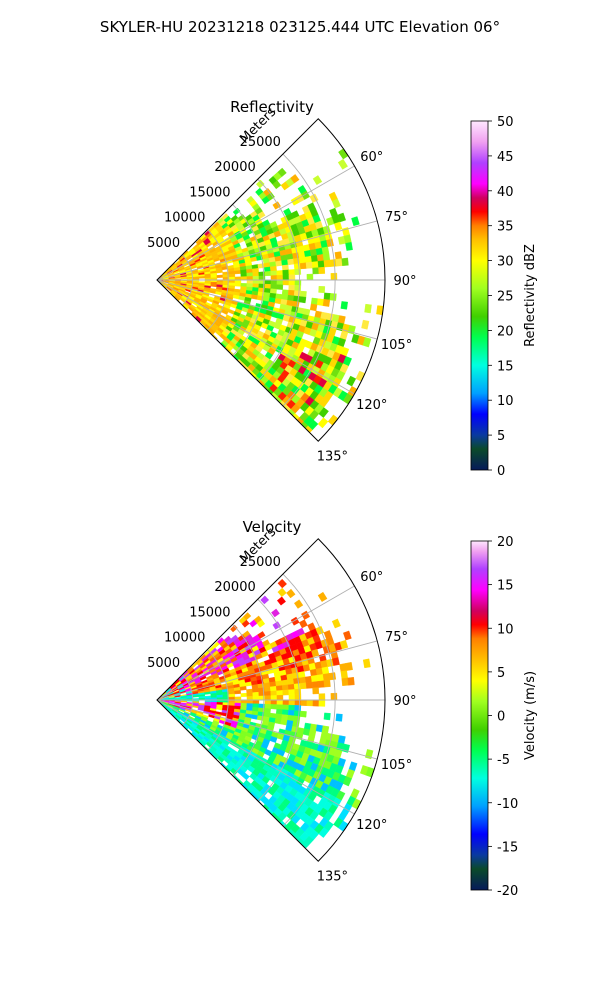 Image resolution: width=600 pixels, height=1000 pixels. Describe the element at coordinates (505, 122) in the screenshot. I see `colorbar-tick-label: 50` at that location.